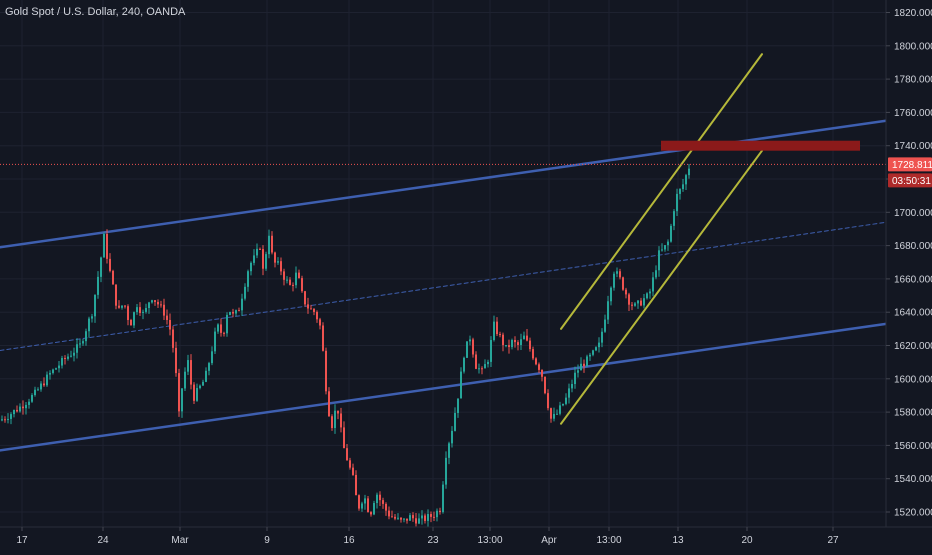 The height and width of the screenshot is (555, 932). I want to click on time-tick-label: Apr, so click(549, 540).